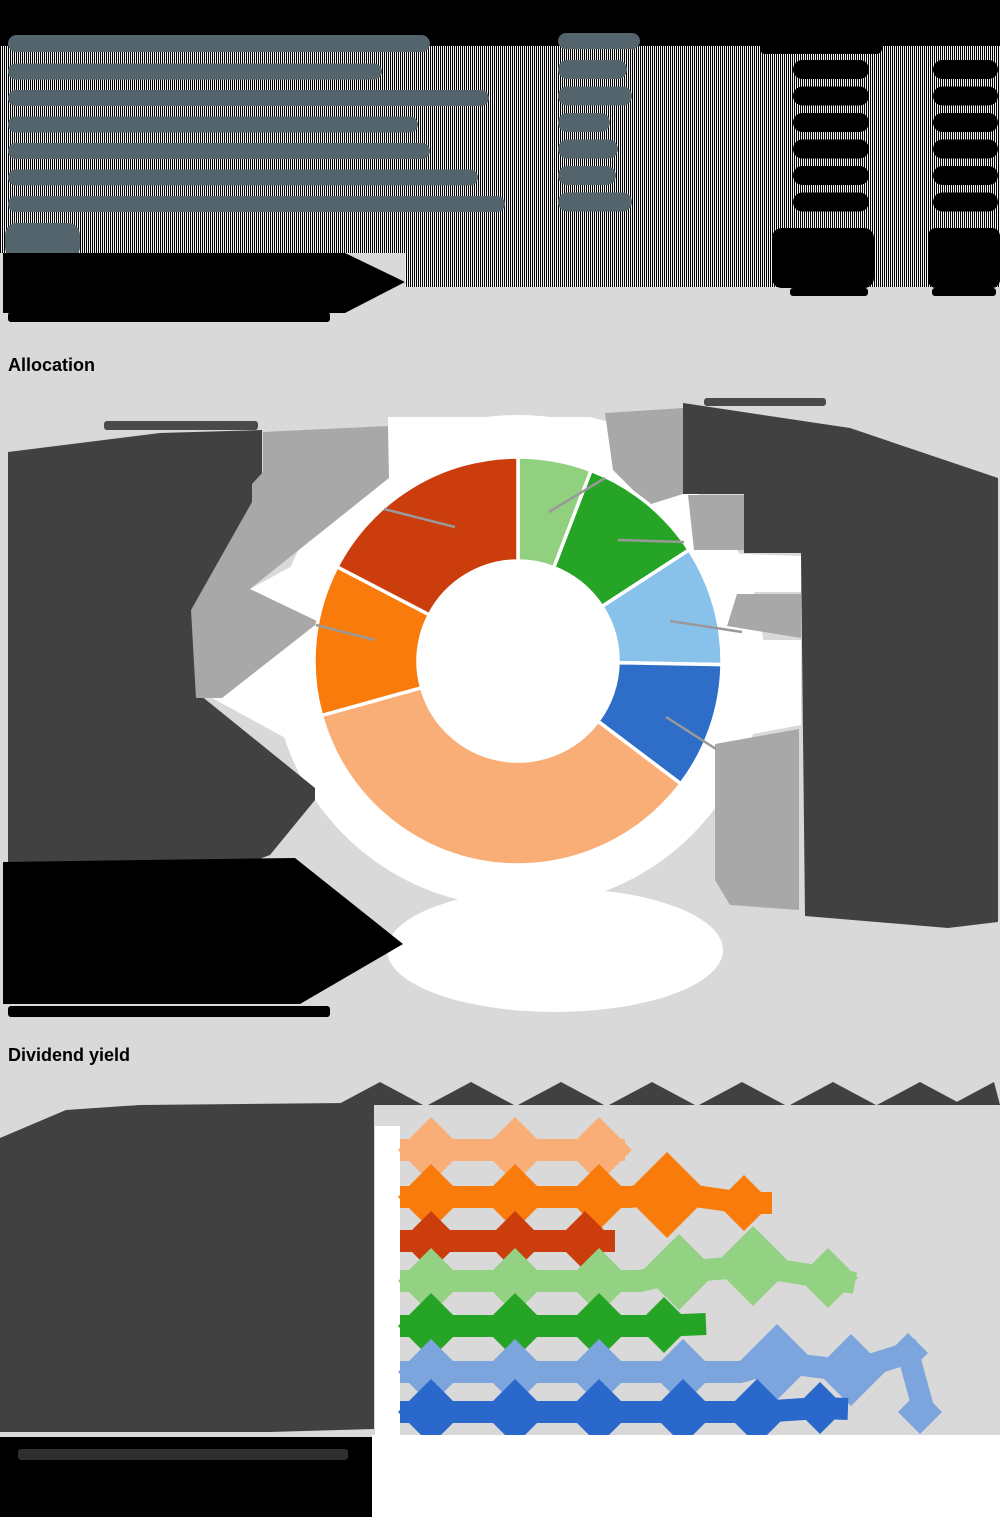 The image size is (1000, 1522). Describe the element at coordinates (51, 365) in the screenshot. I see `svg-text: Allocation` at that location.